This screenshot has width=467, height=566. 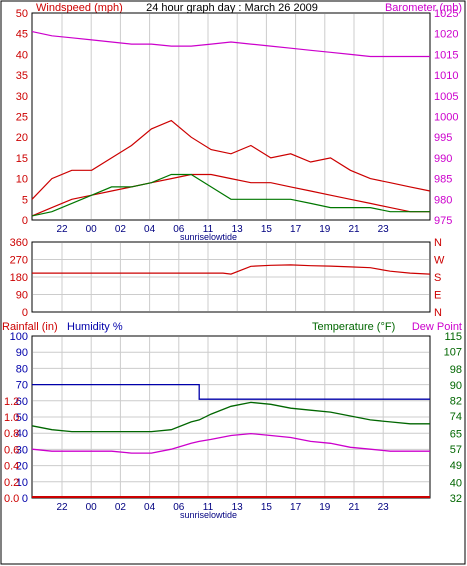 What do you see at coordinates (456, 370) in the screenshot?
I see `temp-y-tick: 98` at bounding box center [456, 370].